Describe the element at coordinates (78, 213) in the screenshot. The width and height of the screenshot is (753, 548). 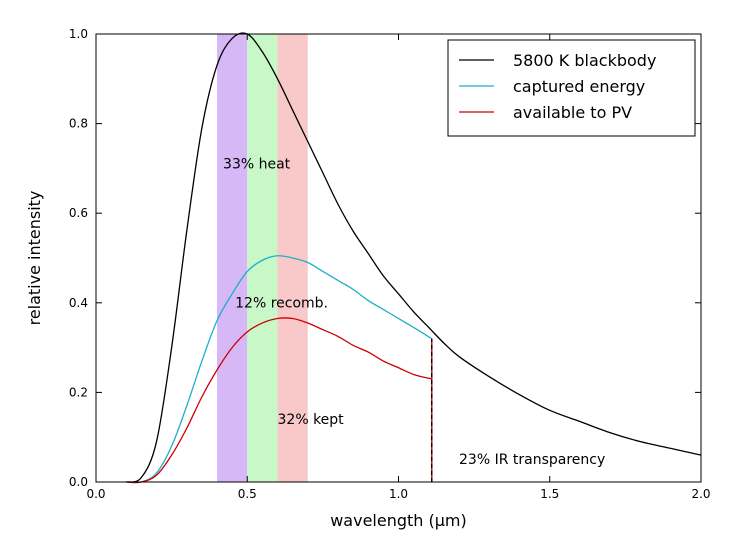
I see `y-tick-label-3: 0.6` at that location.